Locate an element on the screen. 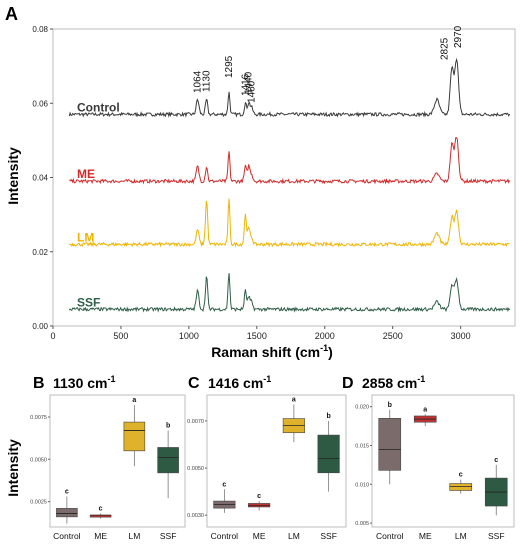  panel-b-title: 1130 cm-1 is located at coordinates (84, 382).